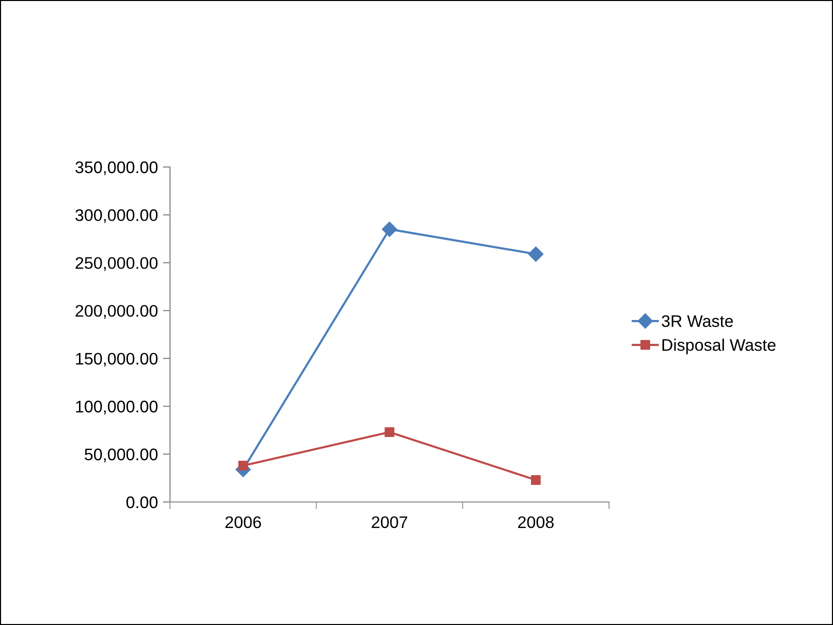 The height and width of the screenshot is (625, 833). What do you see at coordinates (243, 522) in the screenshot?
I see `x-tick-label: 2006` at bounding box center [243, 522].